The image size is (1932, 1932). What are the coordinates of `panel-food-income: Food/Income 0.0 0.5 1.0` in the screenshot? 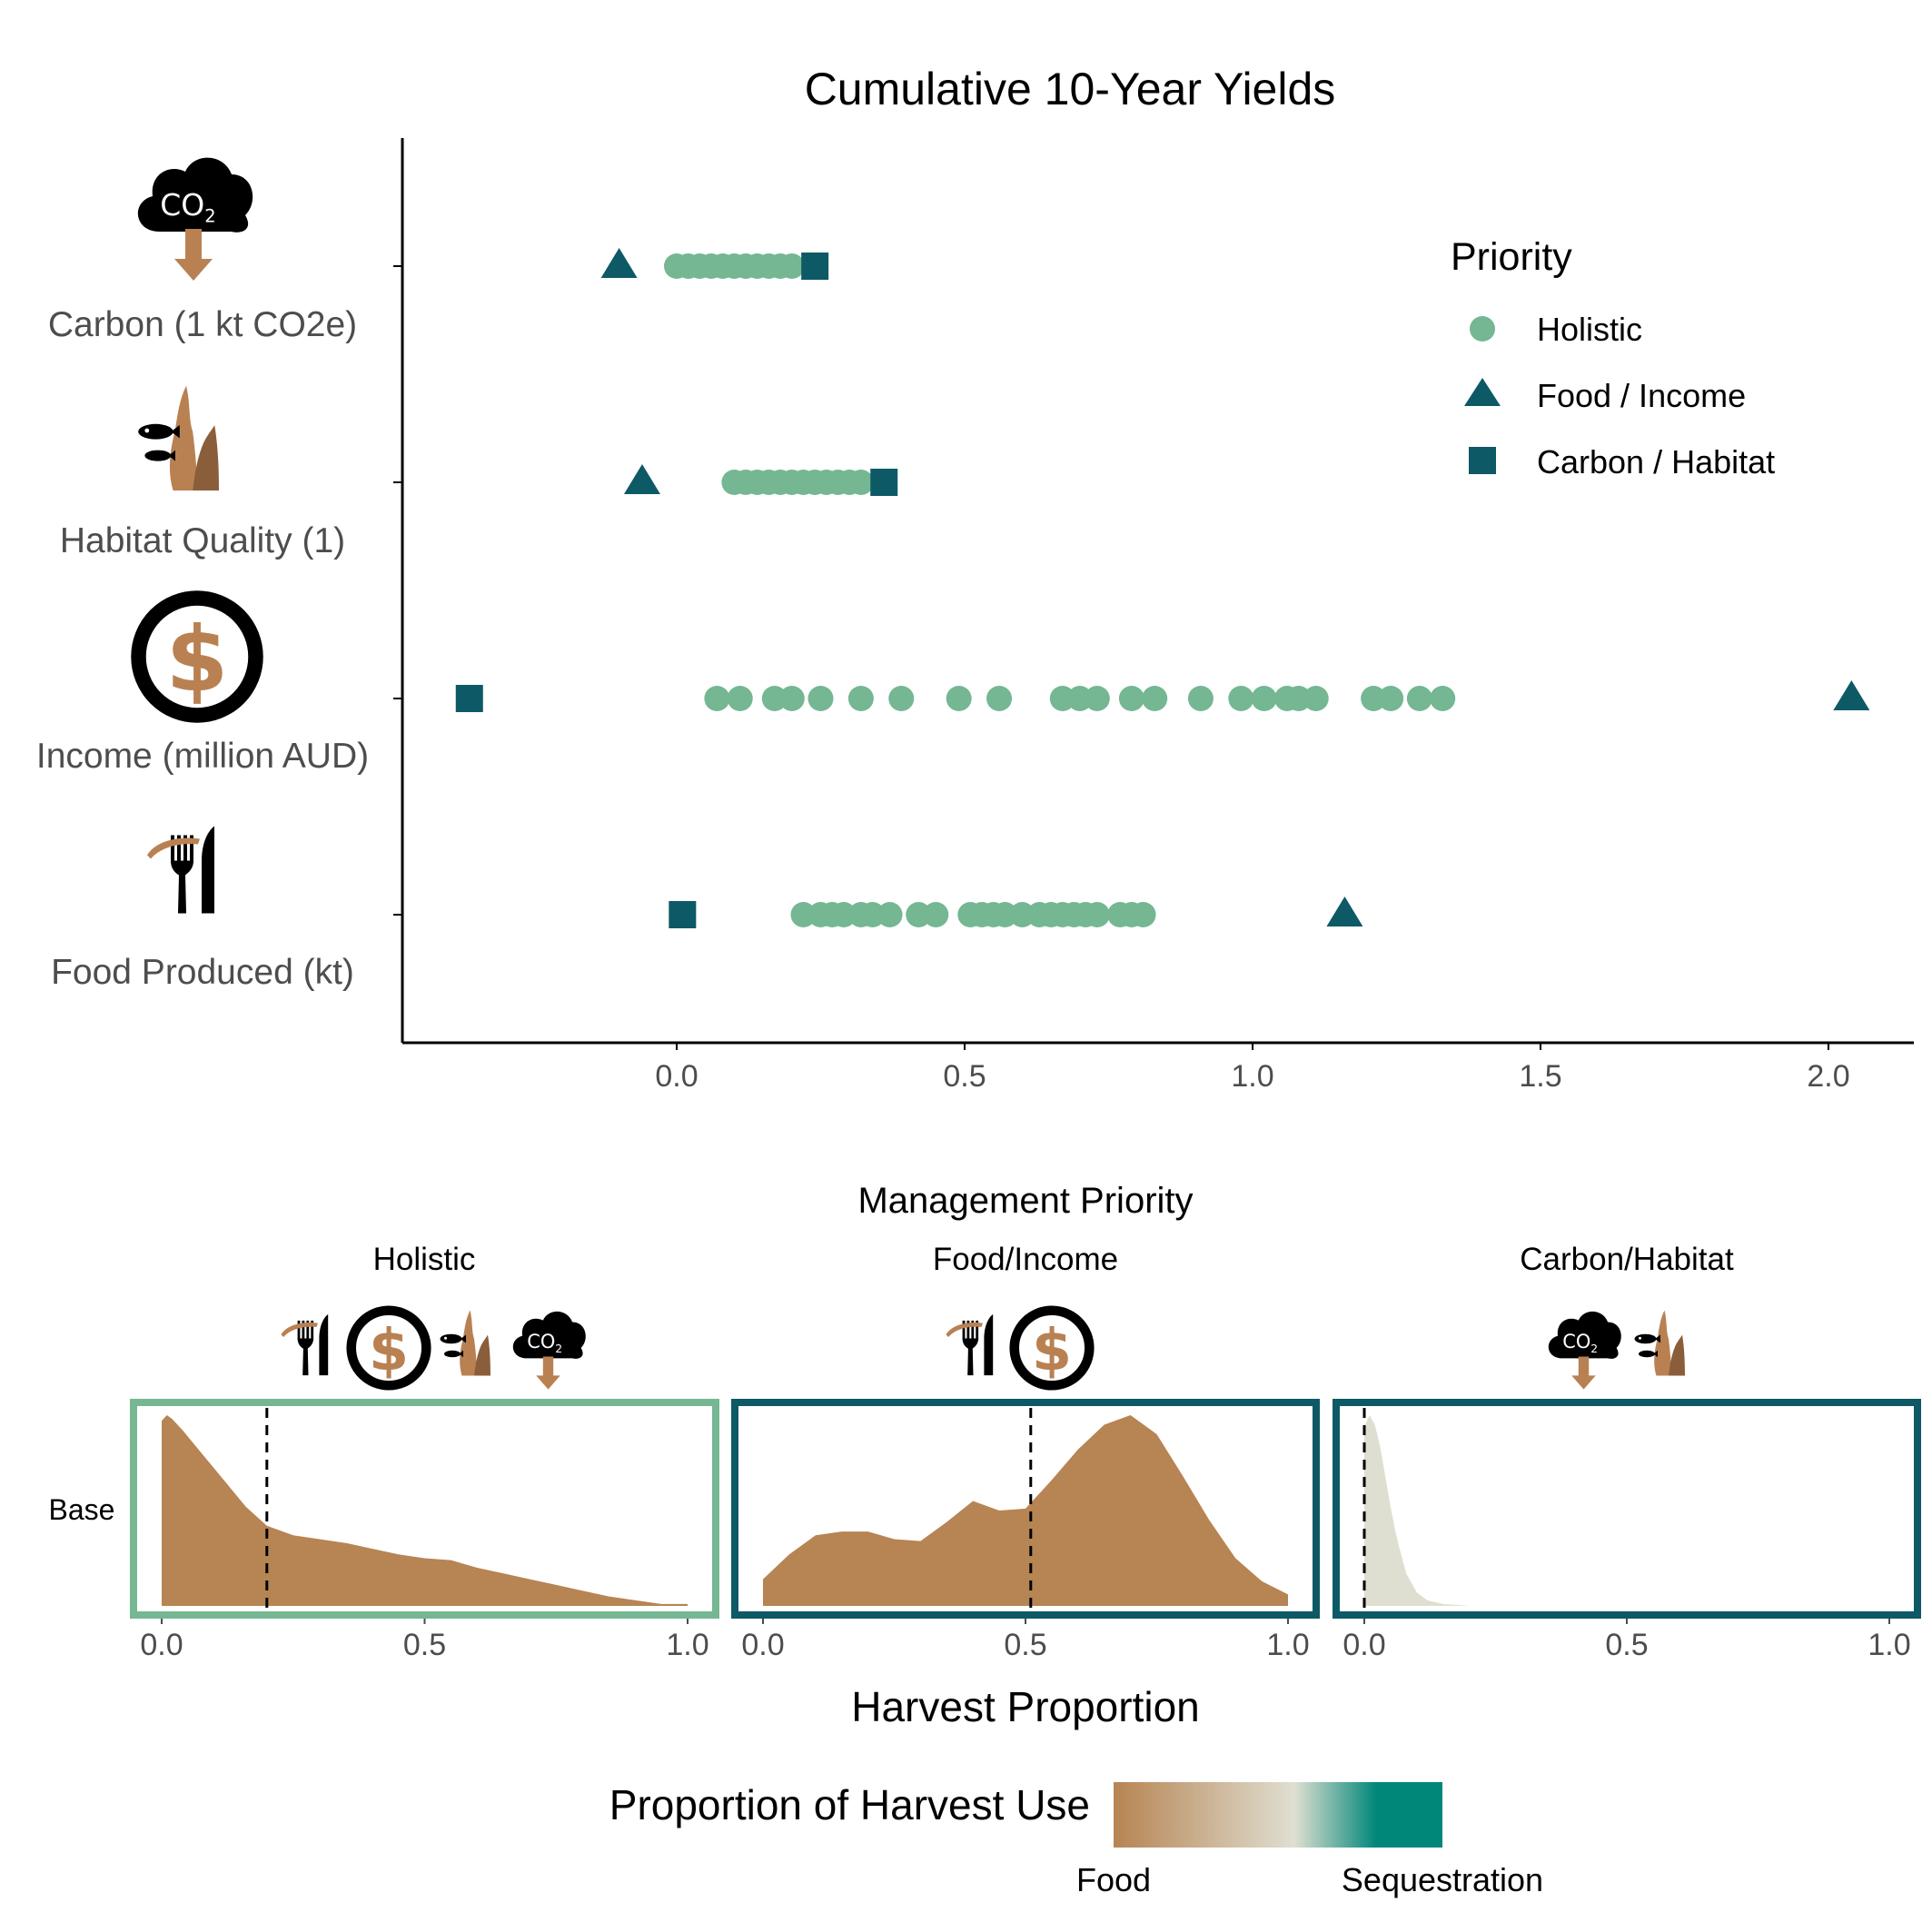 It's located at (1025, 1452).